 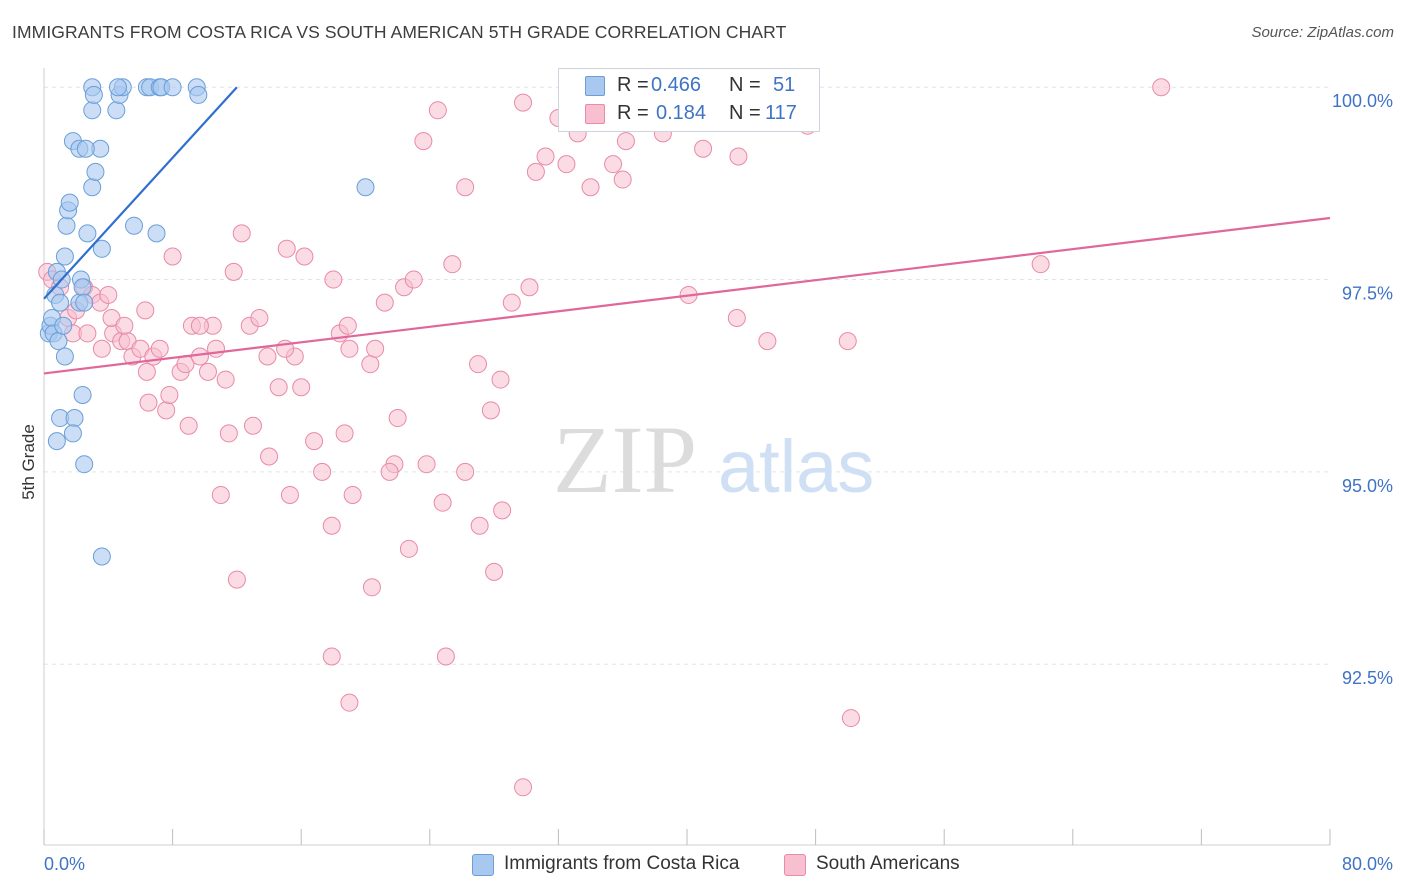 What do you see at coordinates (1367, 294) in the screenshot?
I see `y-tick-label: 97.5%` at bounding box center [1367, 294].